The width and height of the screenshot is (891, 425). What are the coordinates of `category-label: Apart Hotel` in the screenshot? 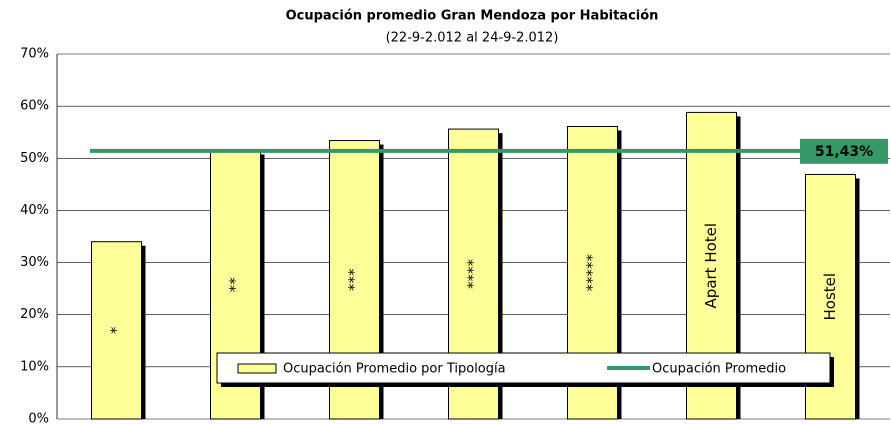 It's located at (711, 266).